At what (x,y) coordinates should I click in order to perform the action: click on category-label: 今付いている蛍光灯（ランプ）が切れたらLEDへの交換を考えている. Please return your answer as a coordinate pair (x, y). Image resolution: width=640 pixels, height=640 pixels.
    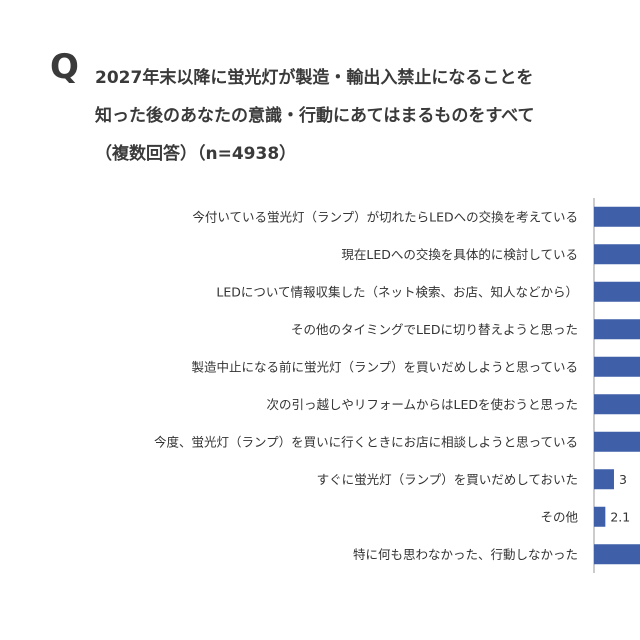
    Looking at the image, I should click on (385, 216).